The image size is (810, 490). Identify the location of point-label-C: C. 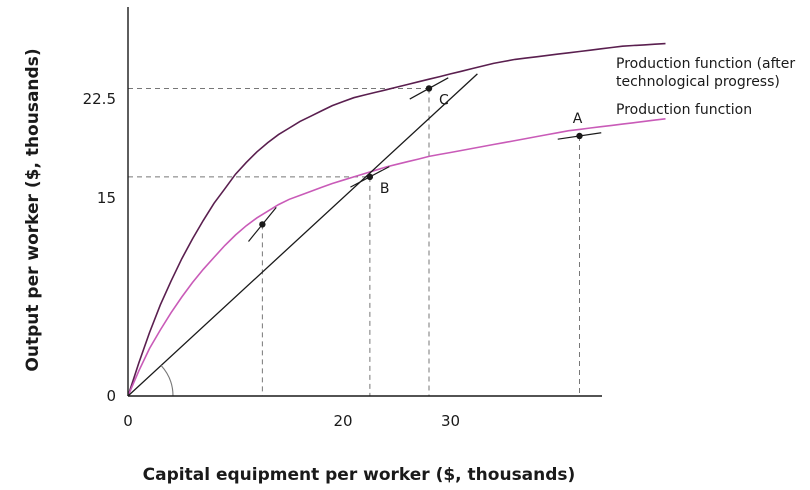
(444, 100).